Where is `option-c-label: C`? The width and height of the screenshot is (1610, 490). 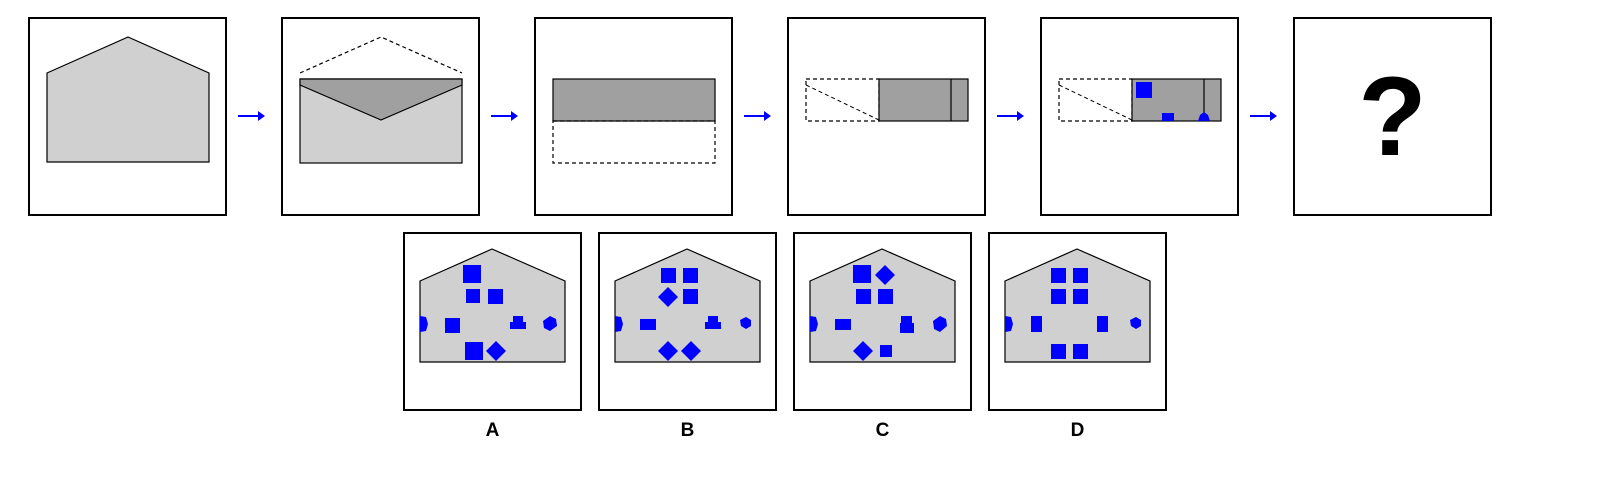
option-c-label: C is located at coordinates (882, 430).